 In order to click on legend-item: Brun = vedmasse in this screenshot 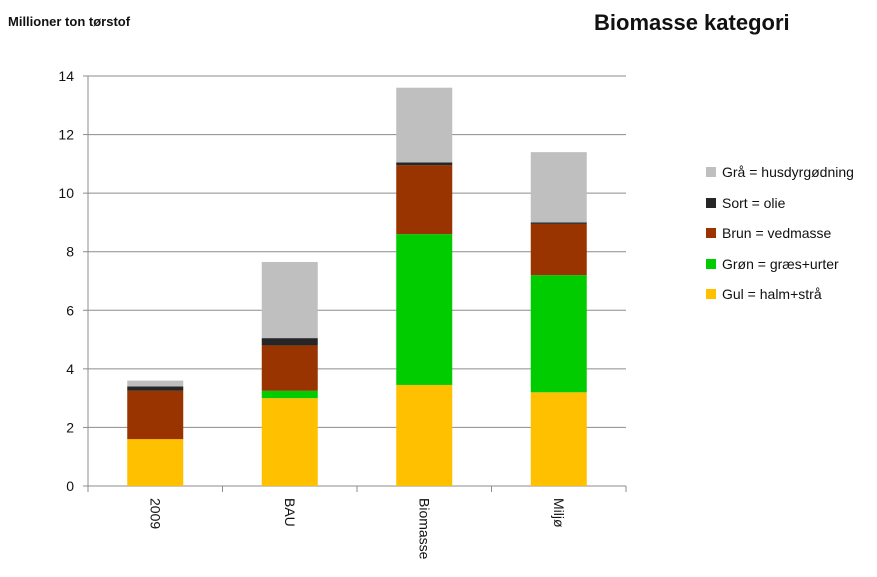, I will do `click(780, 233)`.